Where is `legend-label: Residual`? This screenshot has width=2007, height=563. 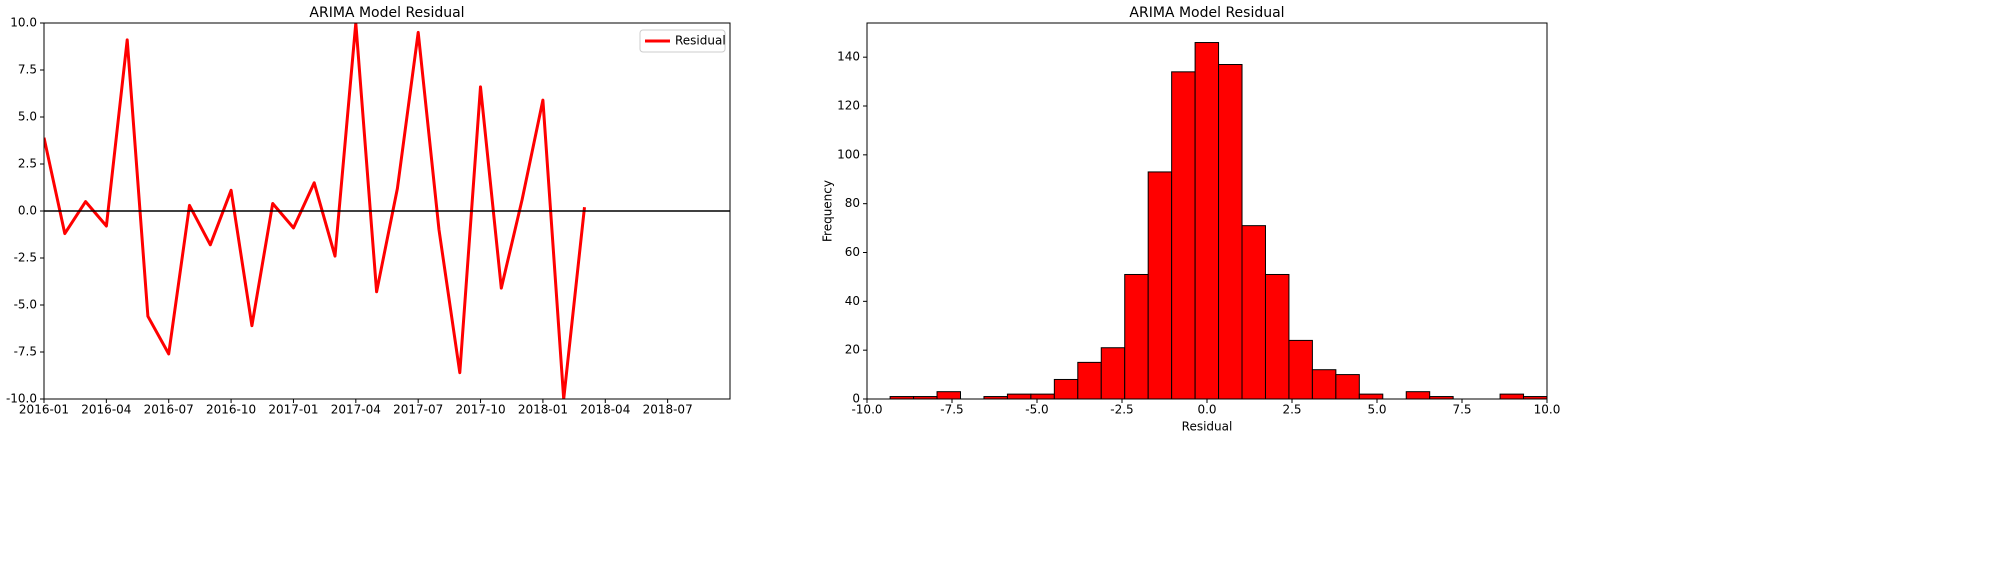
legend-label: Residual is located at coordinates (700, 41).